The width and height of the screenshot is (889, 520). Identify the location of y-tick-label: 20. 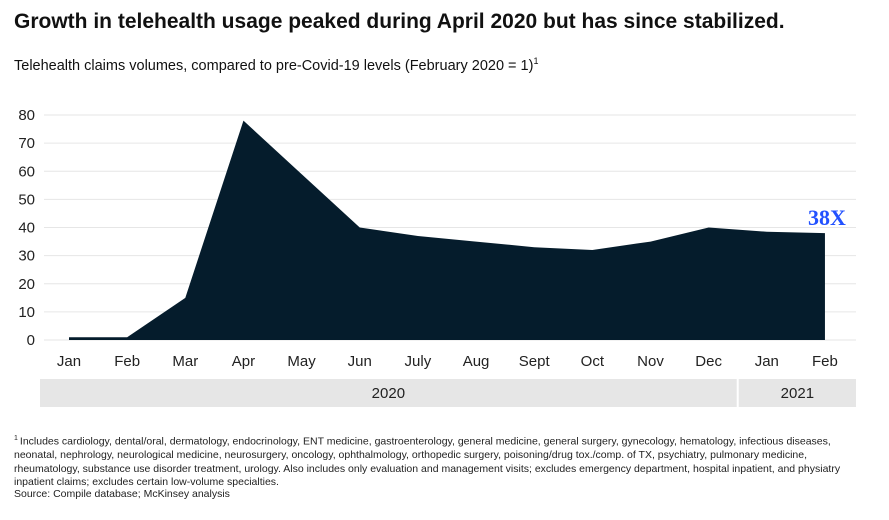
(26, 284).